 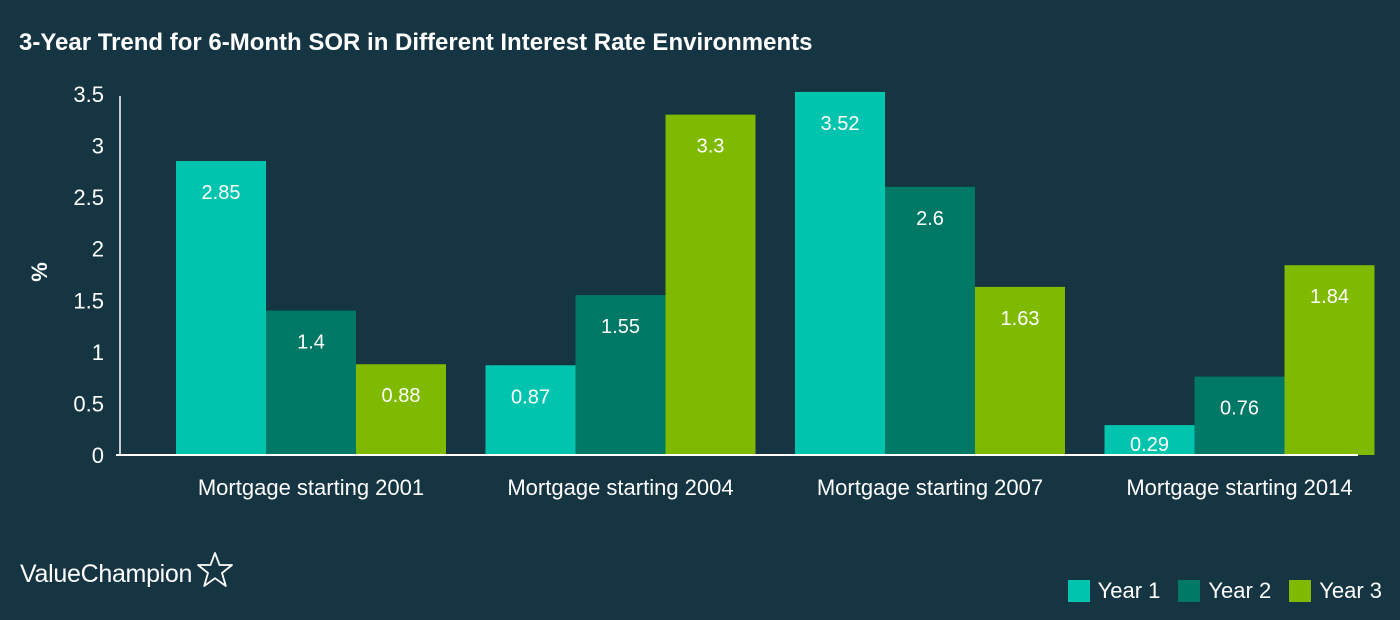 What do you see at coordinates (39, 272) in the screenshot?
I see `y-axis-label: %` at bounding box center [39, 272].